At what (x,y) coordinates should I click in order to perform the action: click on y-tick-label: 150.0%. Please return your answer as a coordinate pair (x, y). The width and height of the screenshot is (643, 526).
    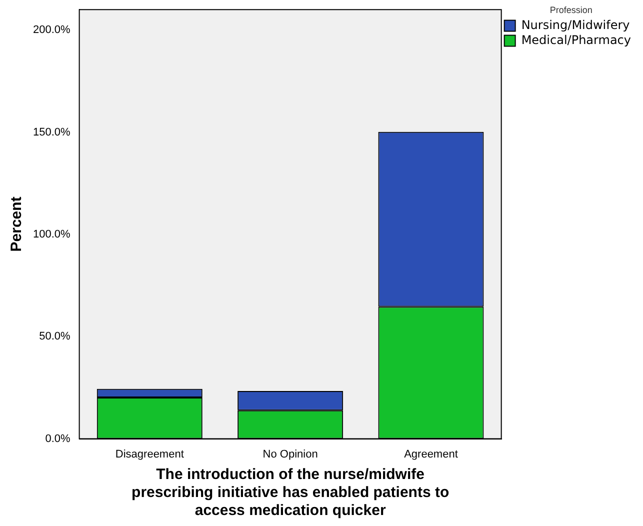
    Looking at the image, I should click on (51, 132).